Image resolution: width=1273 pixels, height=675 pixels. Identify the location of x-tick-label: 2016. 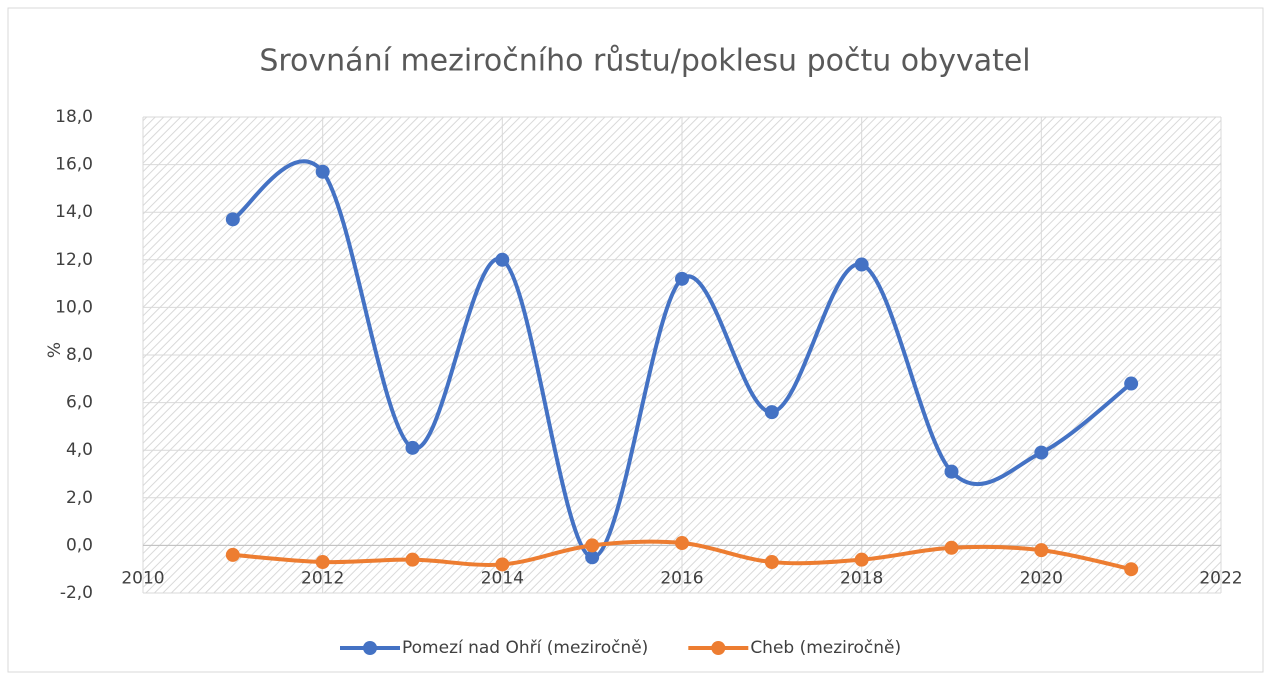
(681, 578).